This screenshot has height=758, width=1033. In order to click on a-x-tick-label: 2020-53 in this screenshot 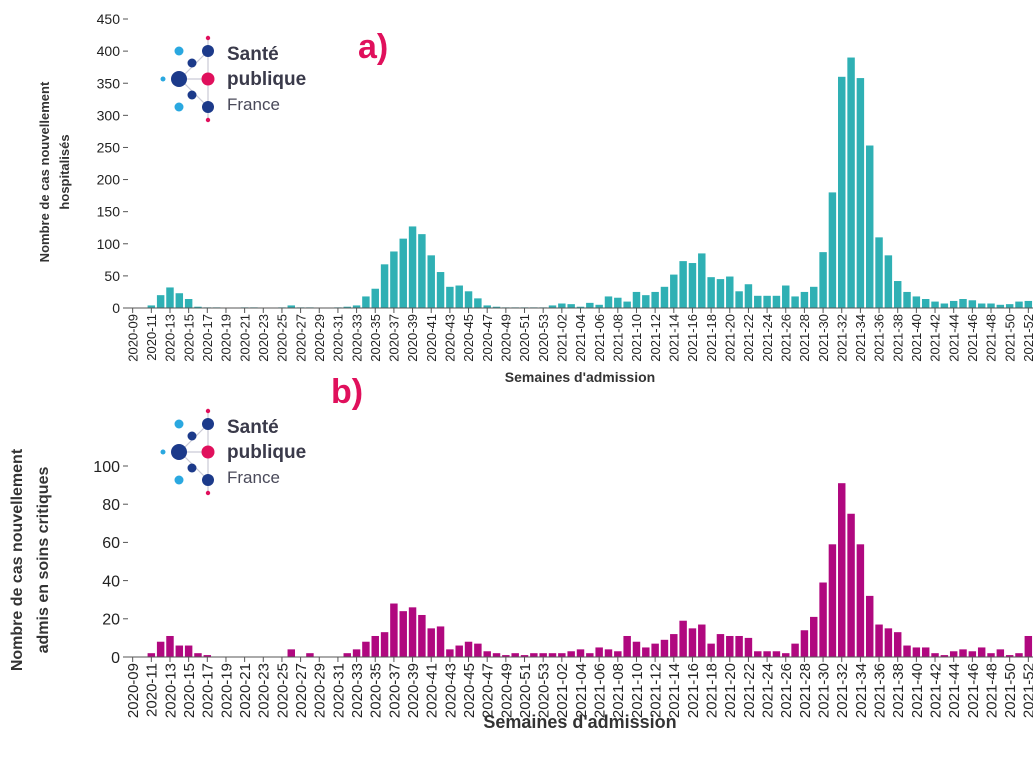, I will do `click(543, 338)`.